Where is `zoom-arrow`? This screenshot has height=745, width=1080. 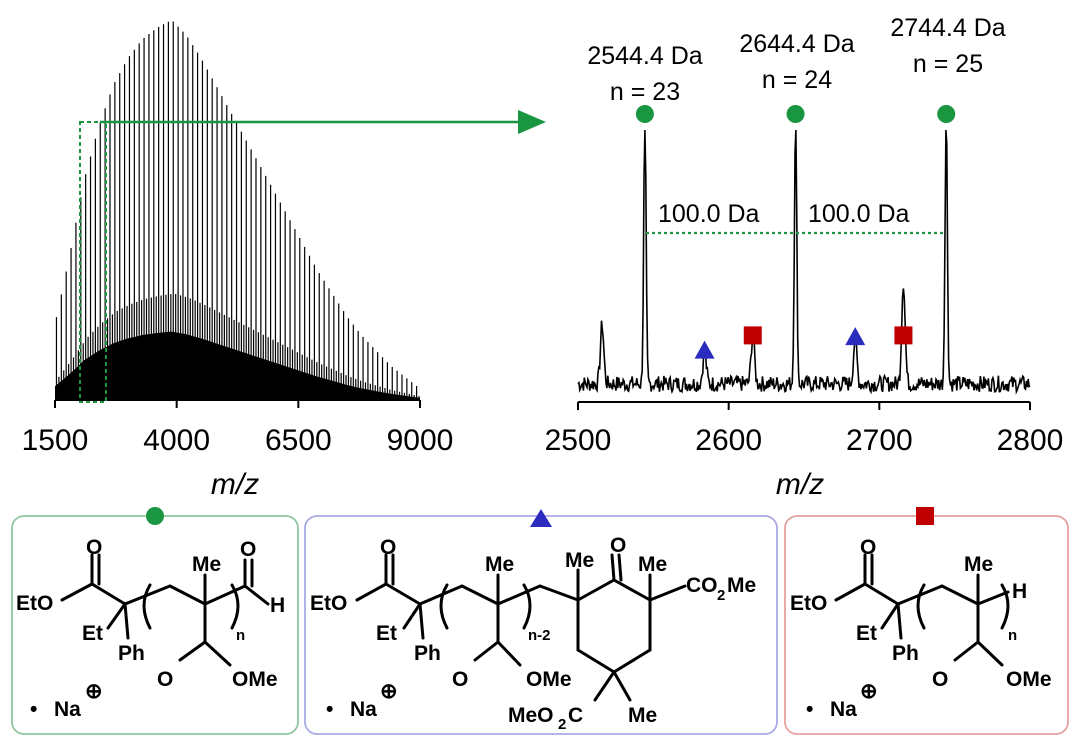
zoom-arrow is located at coordinates (323, 122).